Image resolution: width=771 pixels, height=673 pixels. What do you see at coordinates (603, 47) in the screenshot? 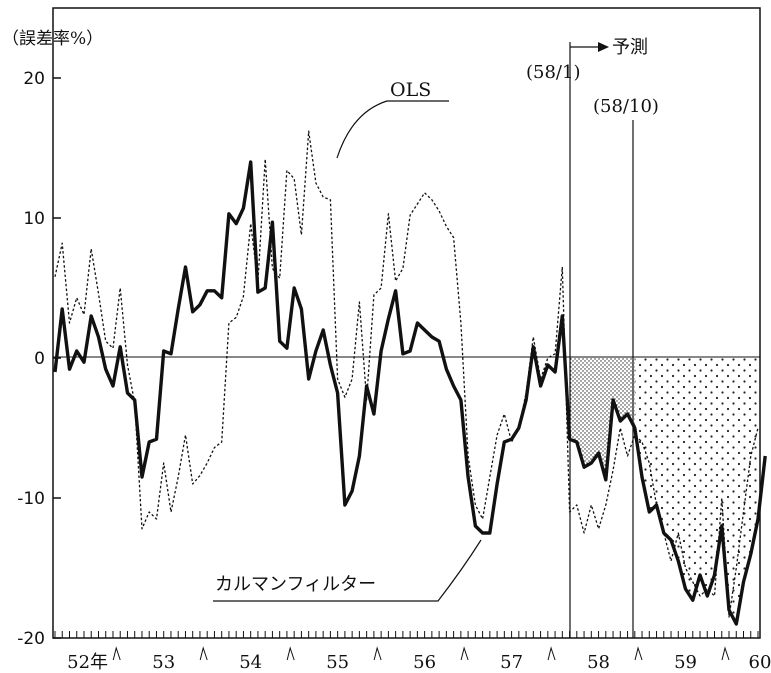
I see `forecast-arrowhead` at bounding box center [603, 47].